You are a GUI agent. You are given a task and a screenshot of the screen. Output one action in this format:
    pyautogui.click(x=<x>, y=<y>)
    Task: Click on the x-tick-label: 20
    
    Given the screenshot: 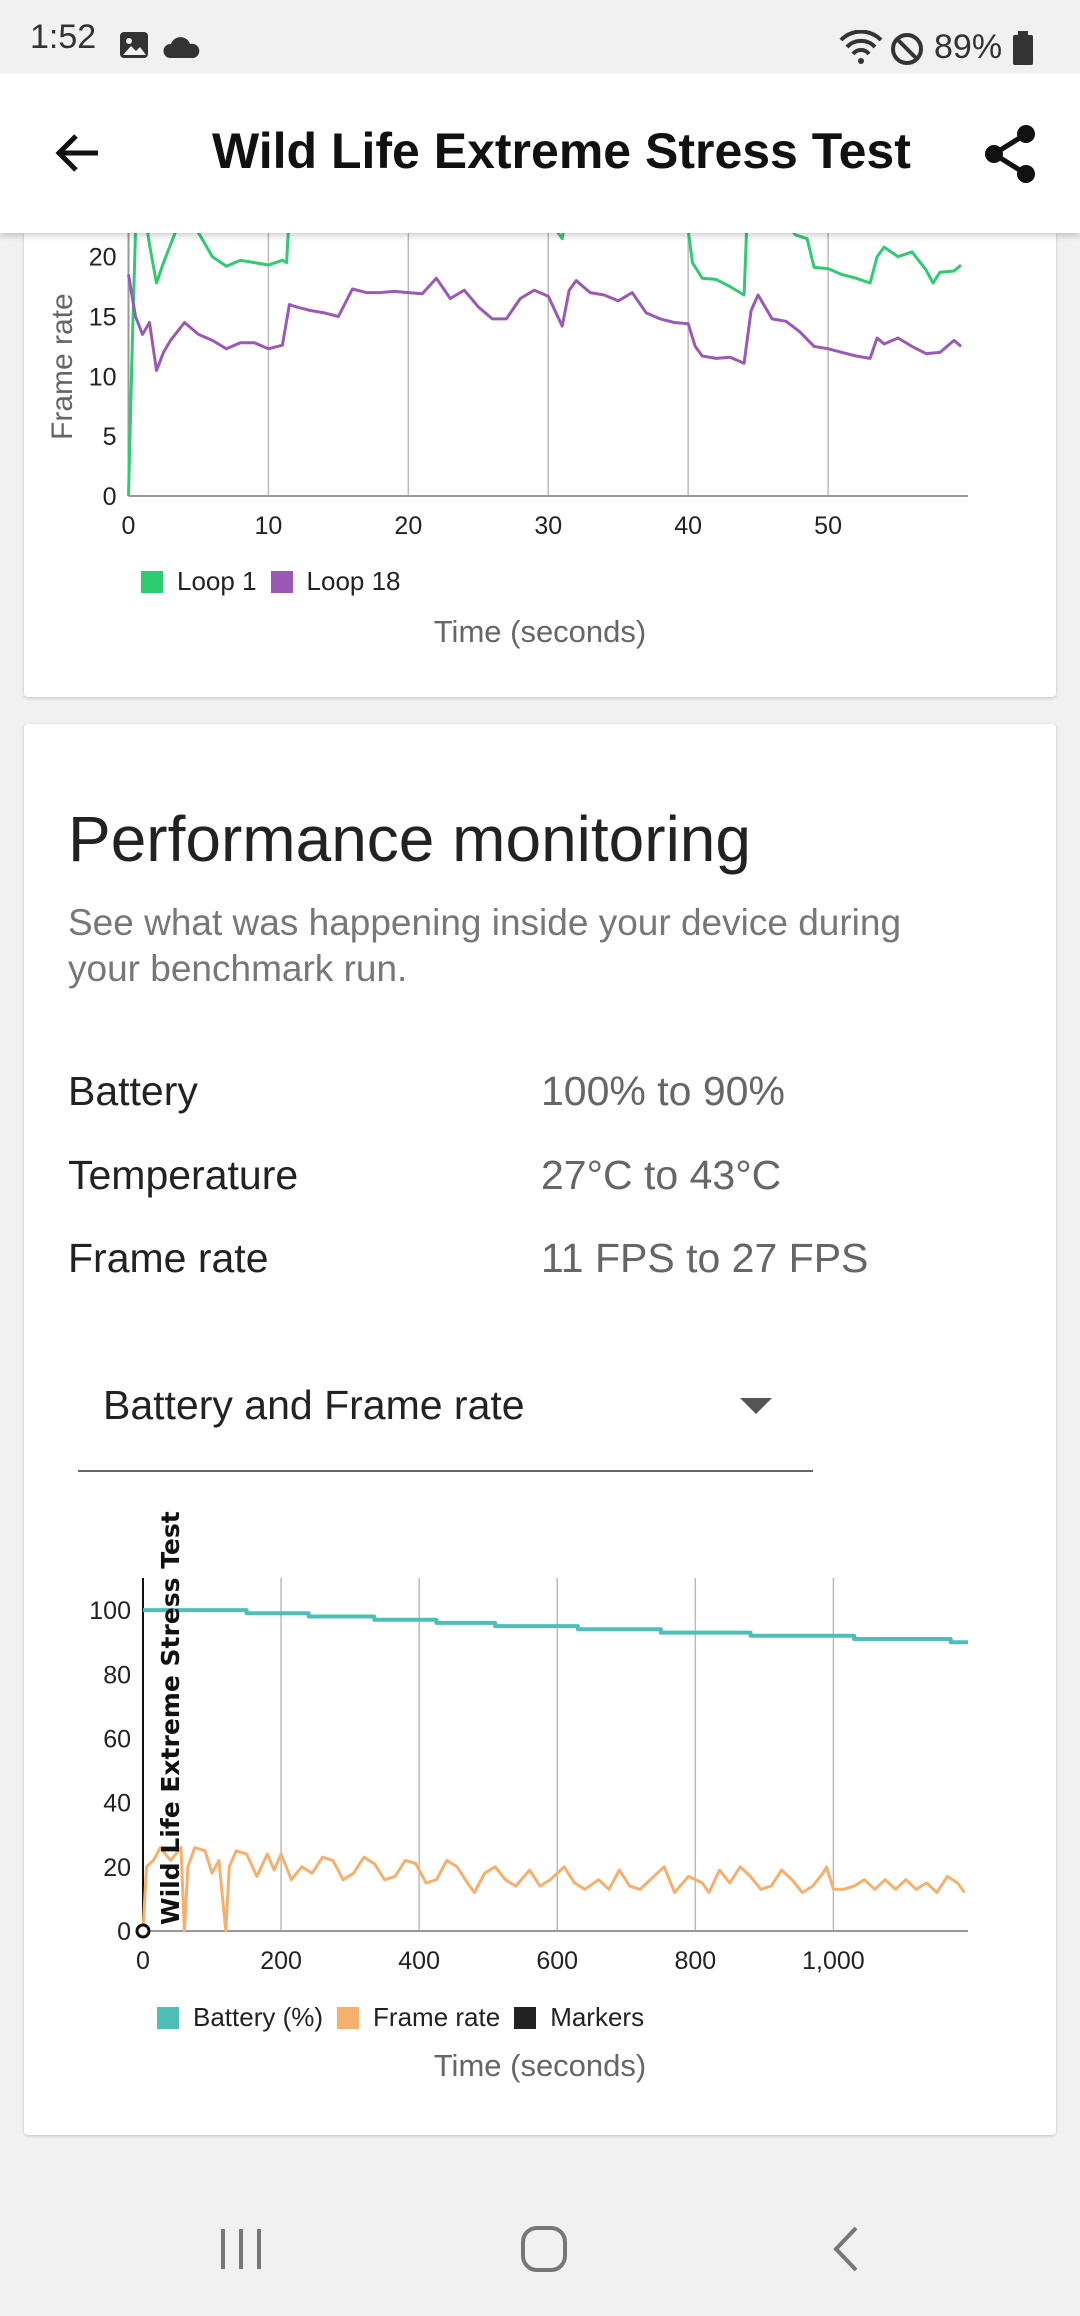 What is the action you would take?
    pyautogui.click(x=408, y=526)
    